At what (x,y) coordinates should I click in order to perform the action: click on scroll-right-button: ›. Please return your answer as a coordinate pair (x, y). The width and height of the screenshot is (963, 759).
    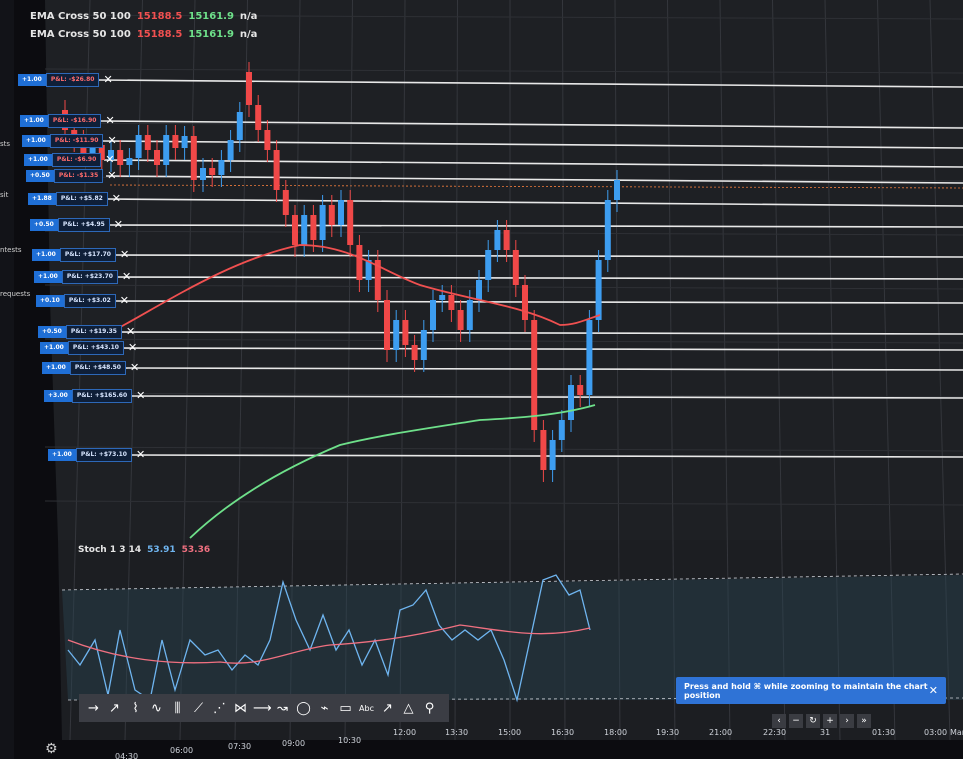
    Looking at the image, I should click on (847, 721).